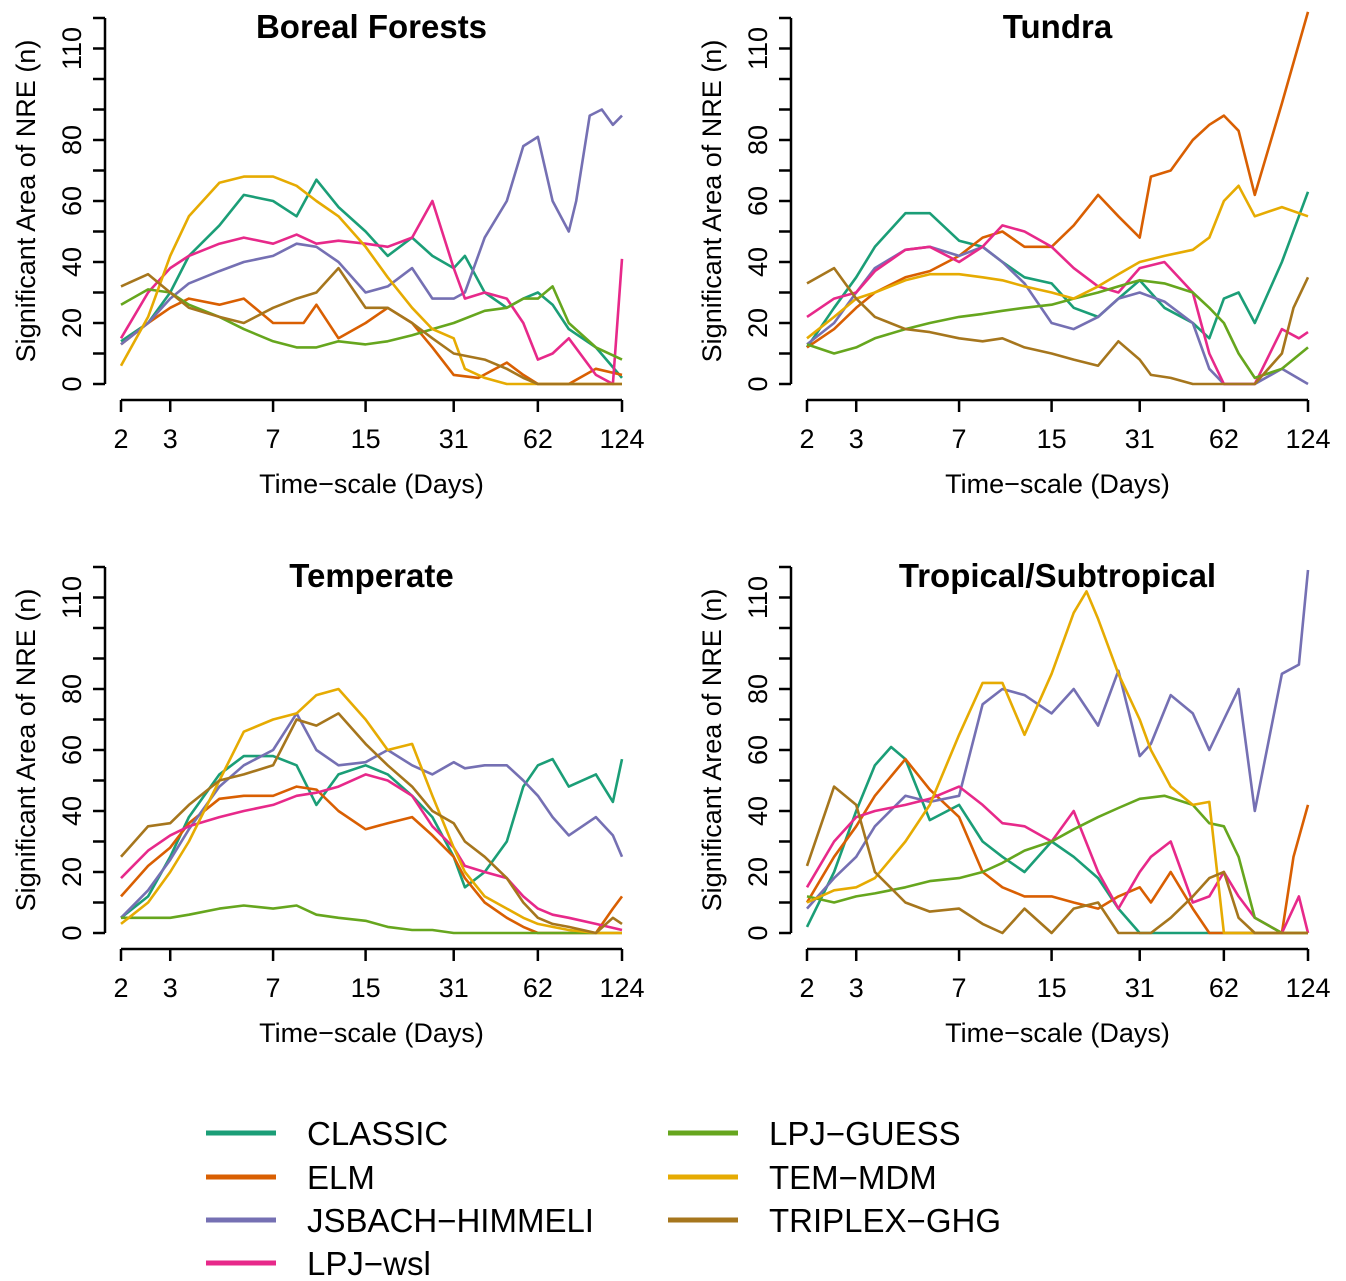 This screenshot has width=1346, height=1281. Describe the element at coordinates (369, 1263) in the screenshot. I see `legend-label: LPJ−wsl` at that location.